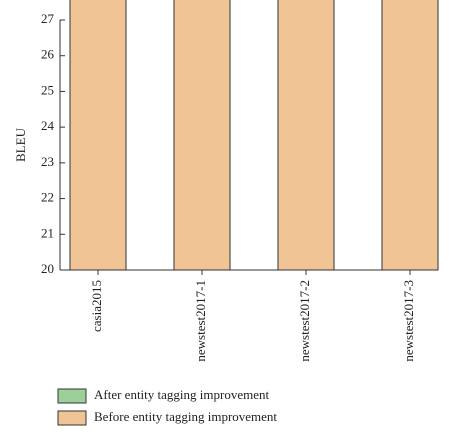 The width and height of the screenshot is (474, 443). What do you see at coordinates (185, 416) in the screenshot?
I see `legend-label: Before entity tagging improvement` at bounding box center [185, 416].